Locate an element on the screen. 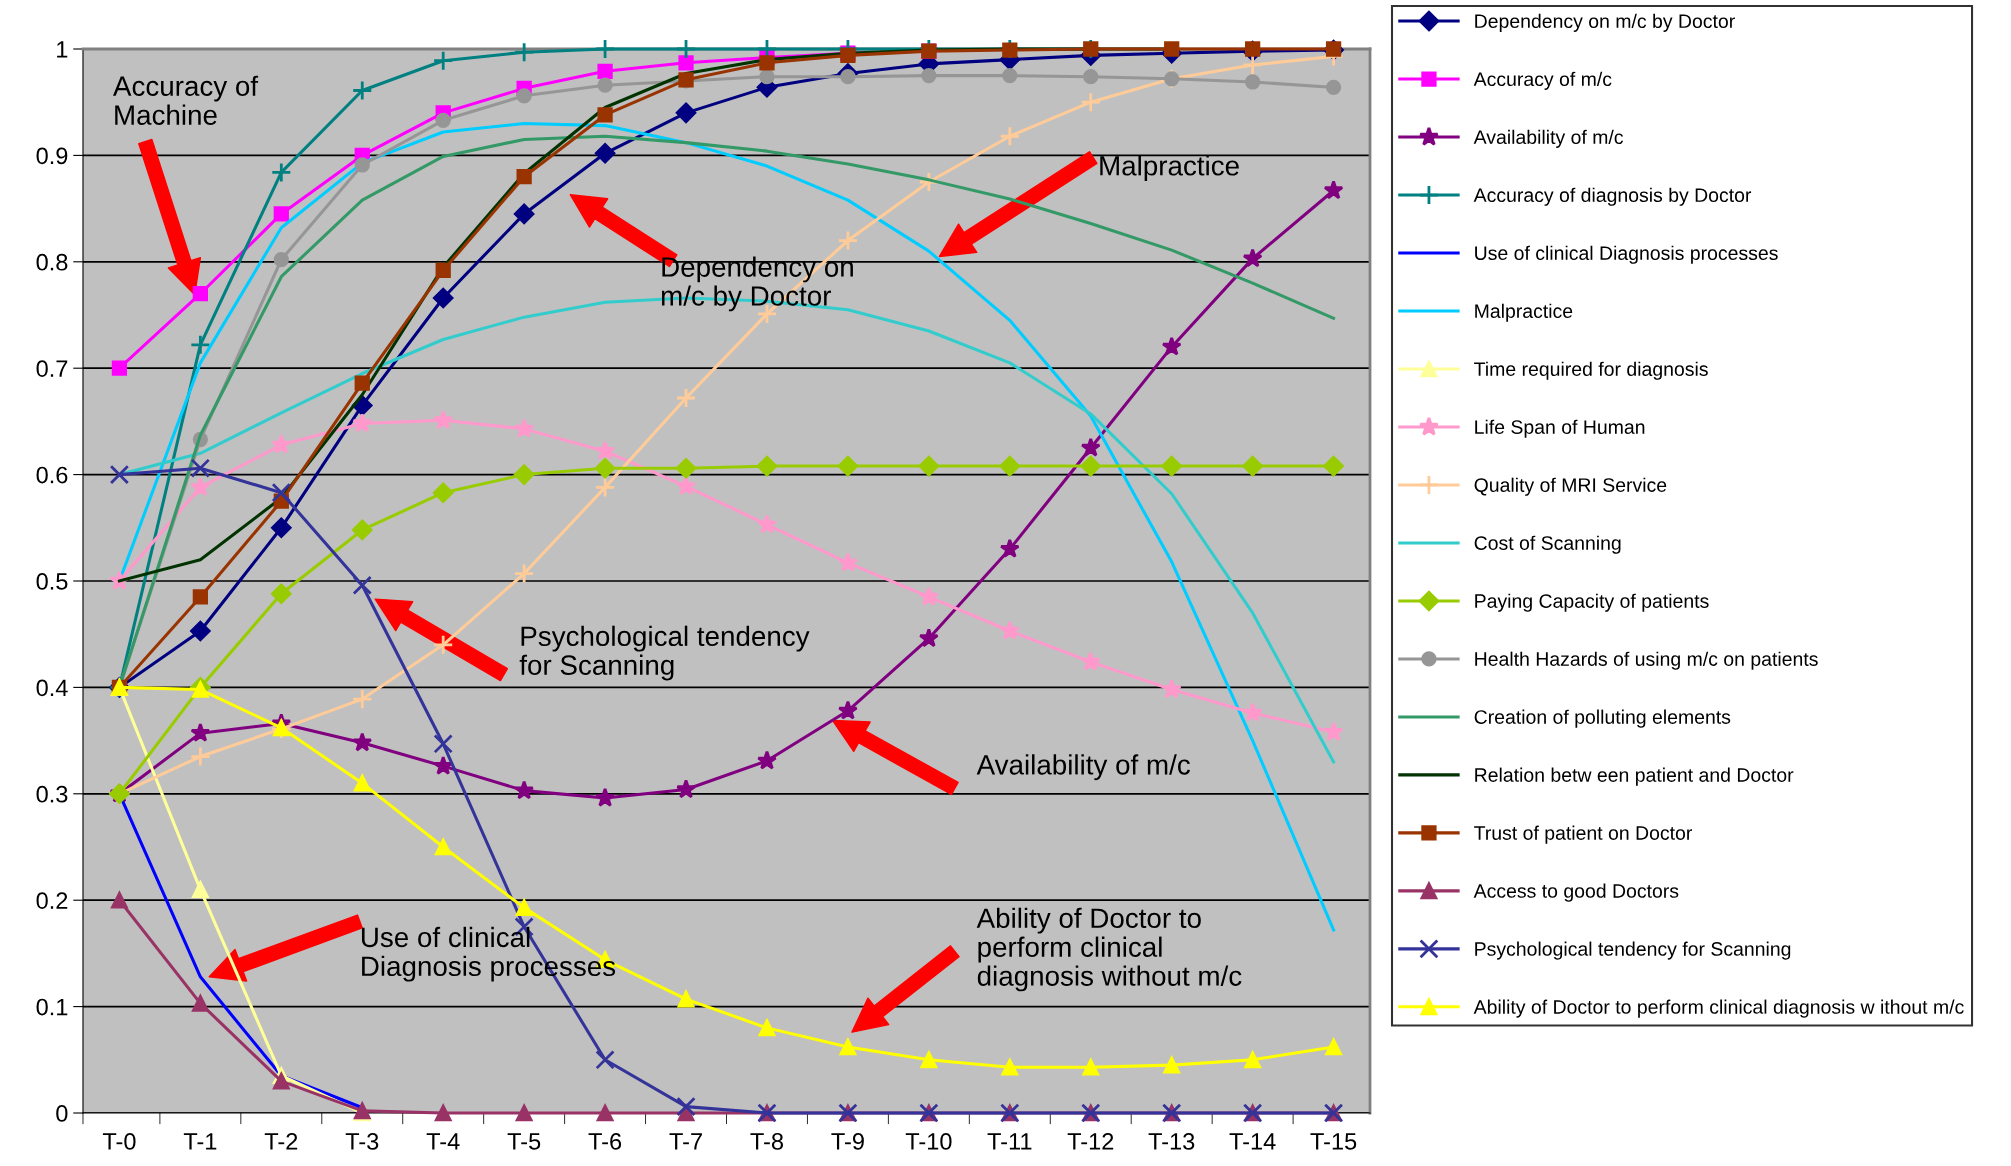  y-tick-label: 1 is located at coordinates (62, 49).